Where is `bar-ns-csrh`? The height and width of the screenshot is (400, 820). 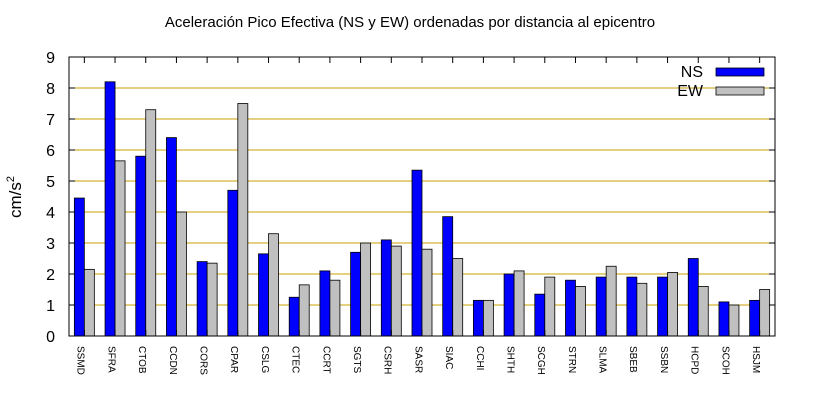 bar-ns-csrh is located at coordinates (386, 288).